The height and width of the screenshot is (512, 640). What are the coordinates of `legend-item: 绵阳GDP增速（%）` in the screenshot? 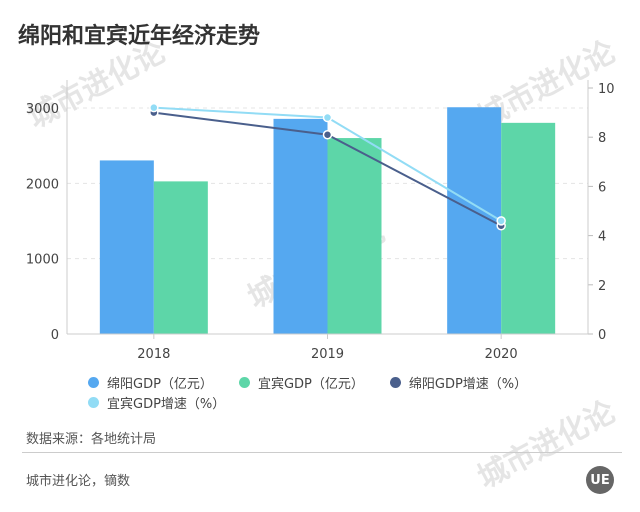 It's located at (458, 382).